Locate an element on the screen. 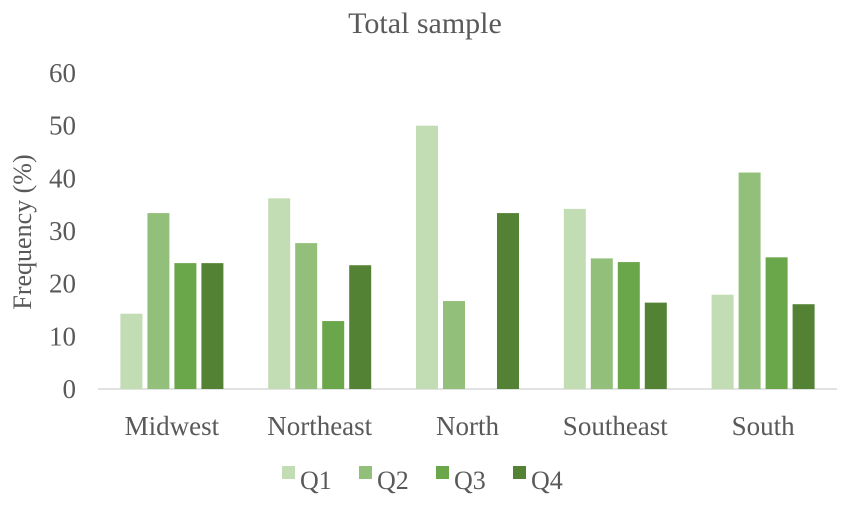 This screenshot has height=506, width=851. y-axis-label: Frequency (%) is located at coordinates (22, 231).